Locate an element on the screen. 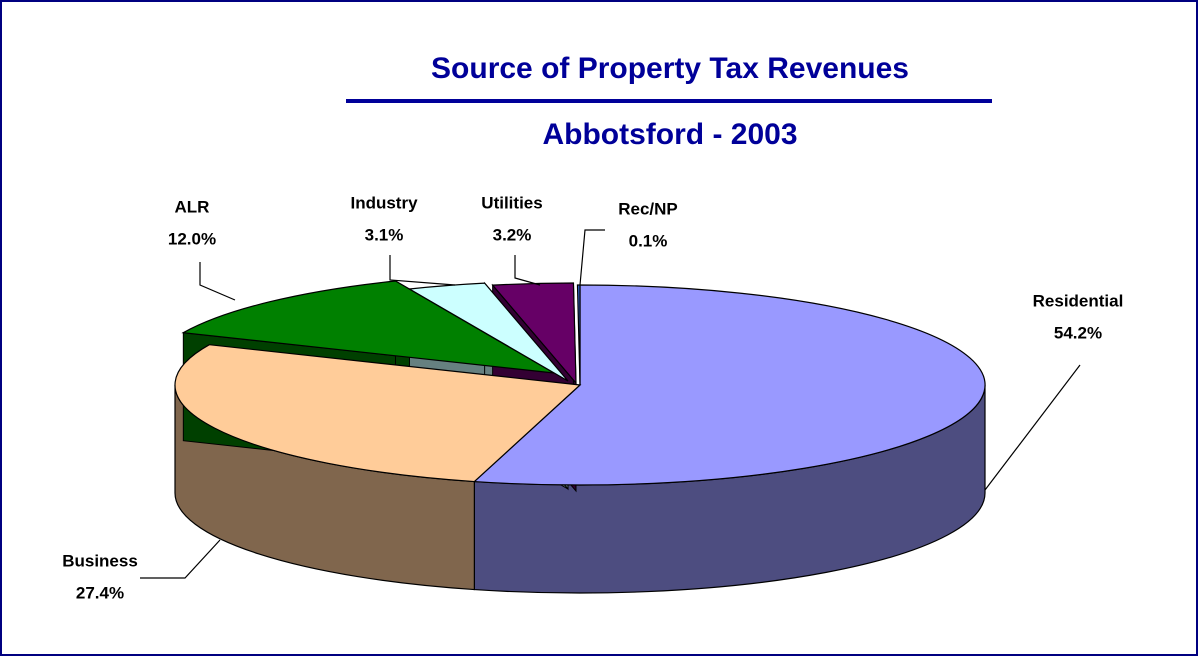 This screenshot has height=656, width=1198. slice-value-label: 0.1% is located at coordinates (648, 240).